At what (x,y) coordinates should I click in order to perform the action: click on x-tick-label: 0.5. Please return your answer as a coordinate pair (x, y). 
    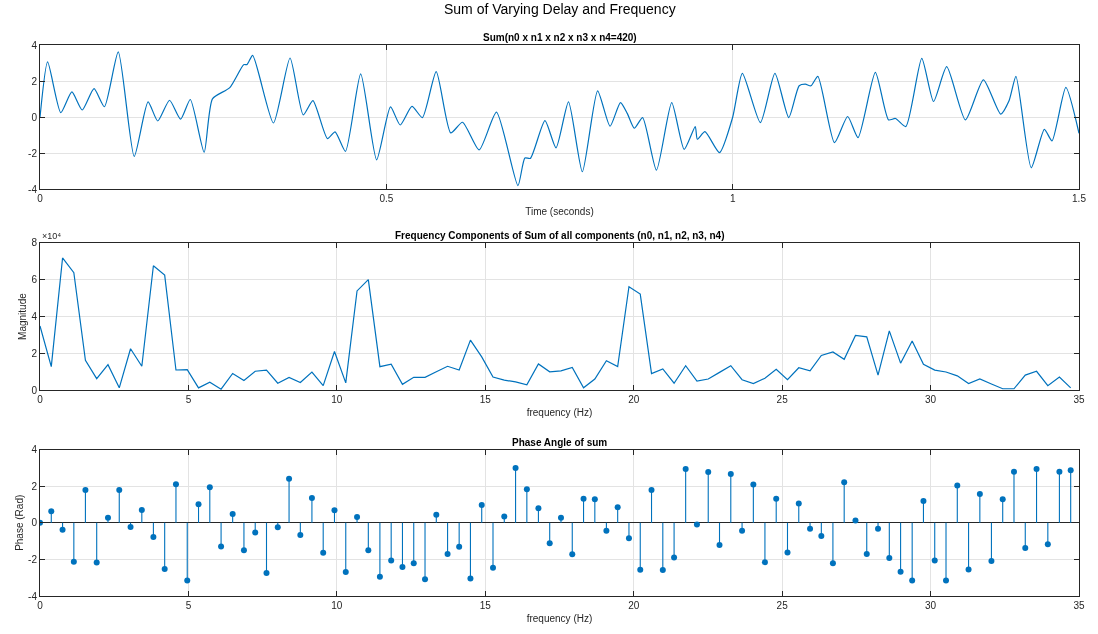
    Looking at the image, I should click on (386, 199).